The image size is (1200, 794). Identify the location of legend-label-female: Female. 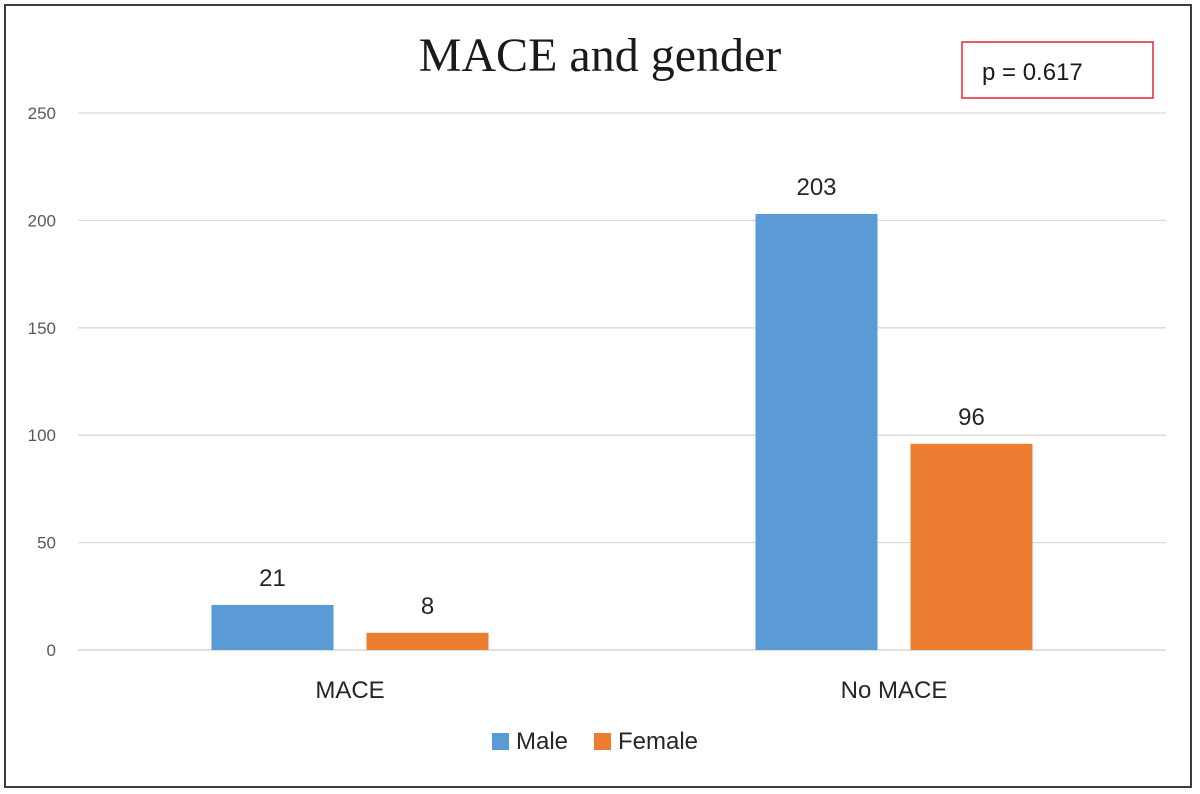
(658, 741).